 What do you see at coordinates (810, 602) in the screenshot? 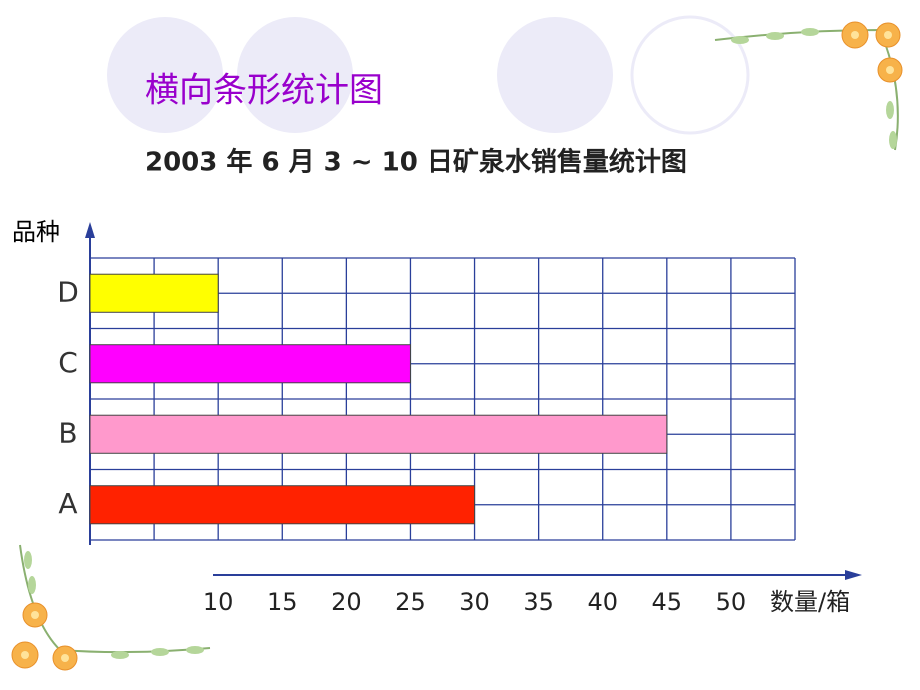
I see `x-axis-label: 数量/箱` at bounding box center [810, 602].